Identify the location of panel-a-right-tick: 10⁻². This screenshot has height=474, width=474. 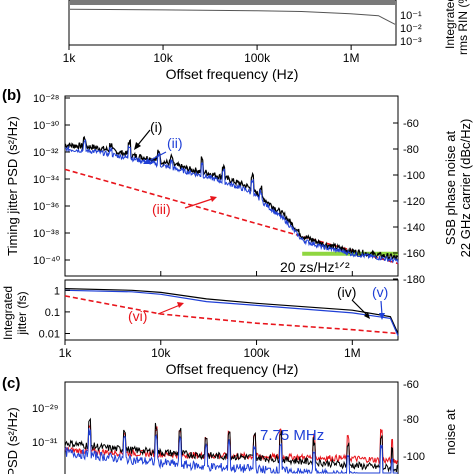
(411, 29).